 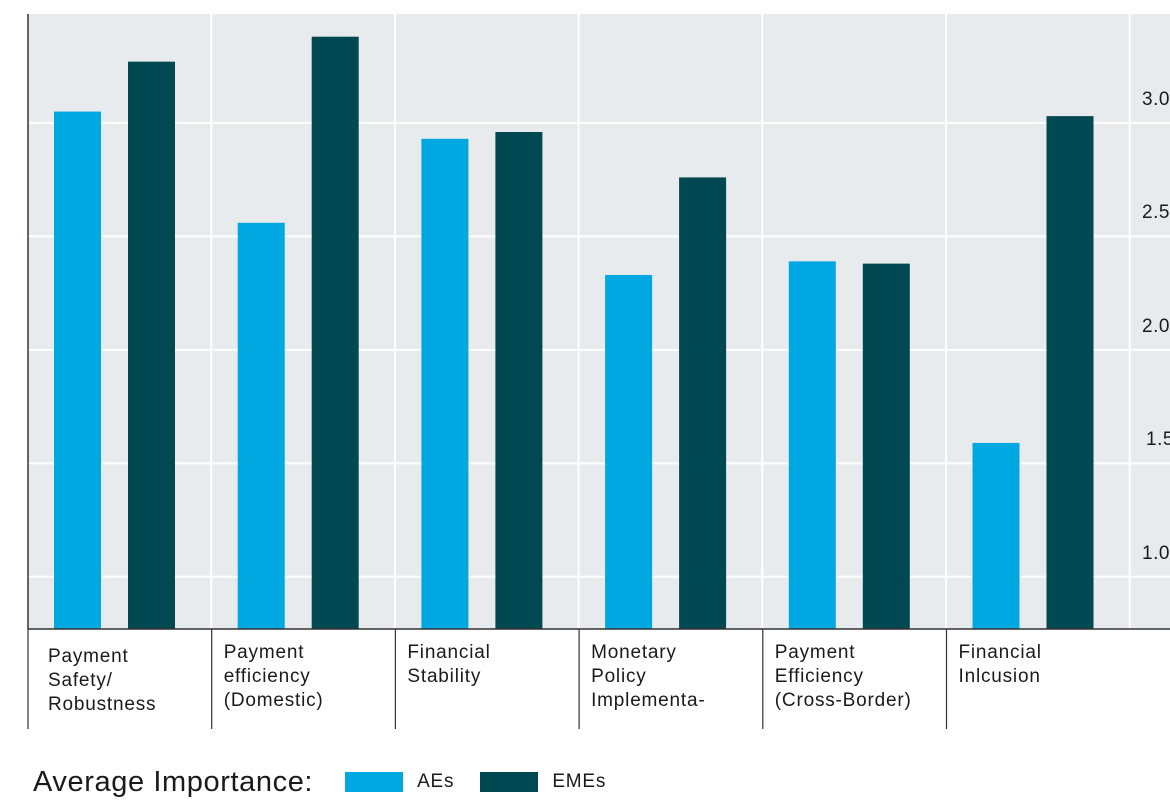 I want to click on category-label-line: (Domestic), so click(x=273, y=700).